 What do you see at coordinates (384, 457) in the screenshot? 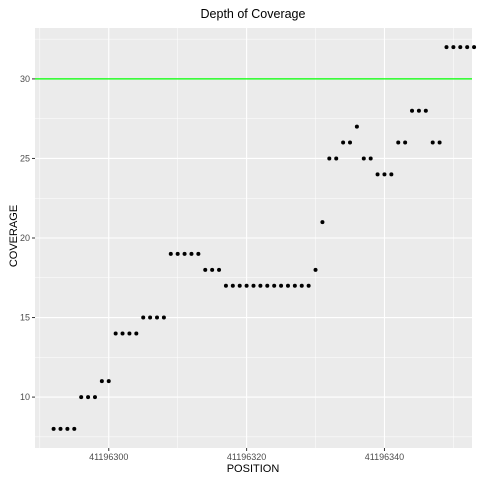
I see `x-tick-label: 41196340` at bounding box center [384, 457].